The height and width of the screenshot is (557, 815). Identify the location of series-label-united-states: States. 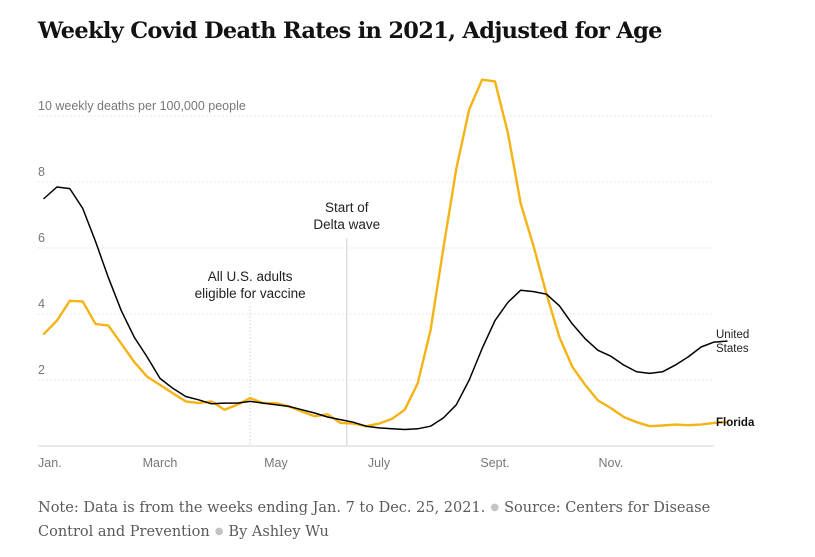
(732, 349).